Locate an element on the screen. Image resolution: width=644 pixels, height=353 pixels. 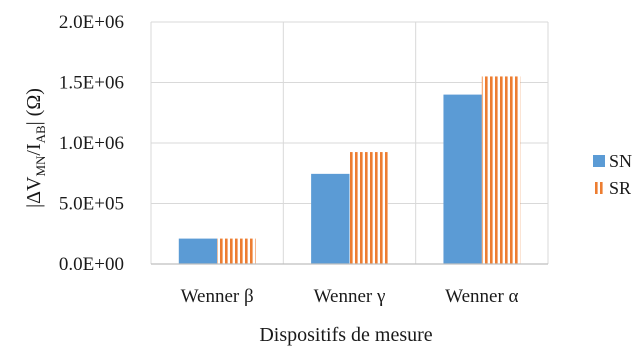
x-tick-labels: Wenner β Wenner γ Wenner α is located at coordinates (350, 296).